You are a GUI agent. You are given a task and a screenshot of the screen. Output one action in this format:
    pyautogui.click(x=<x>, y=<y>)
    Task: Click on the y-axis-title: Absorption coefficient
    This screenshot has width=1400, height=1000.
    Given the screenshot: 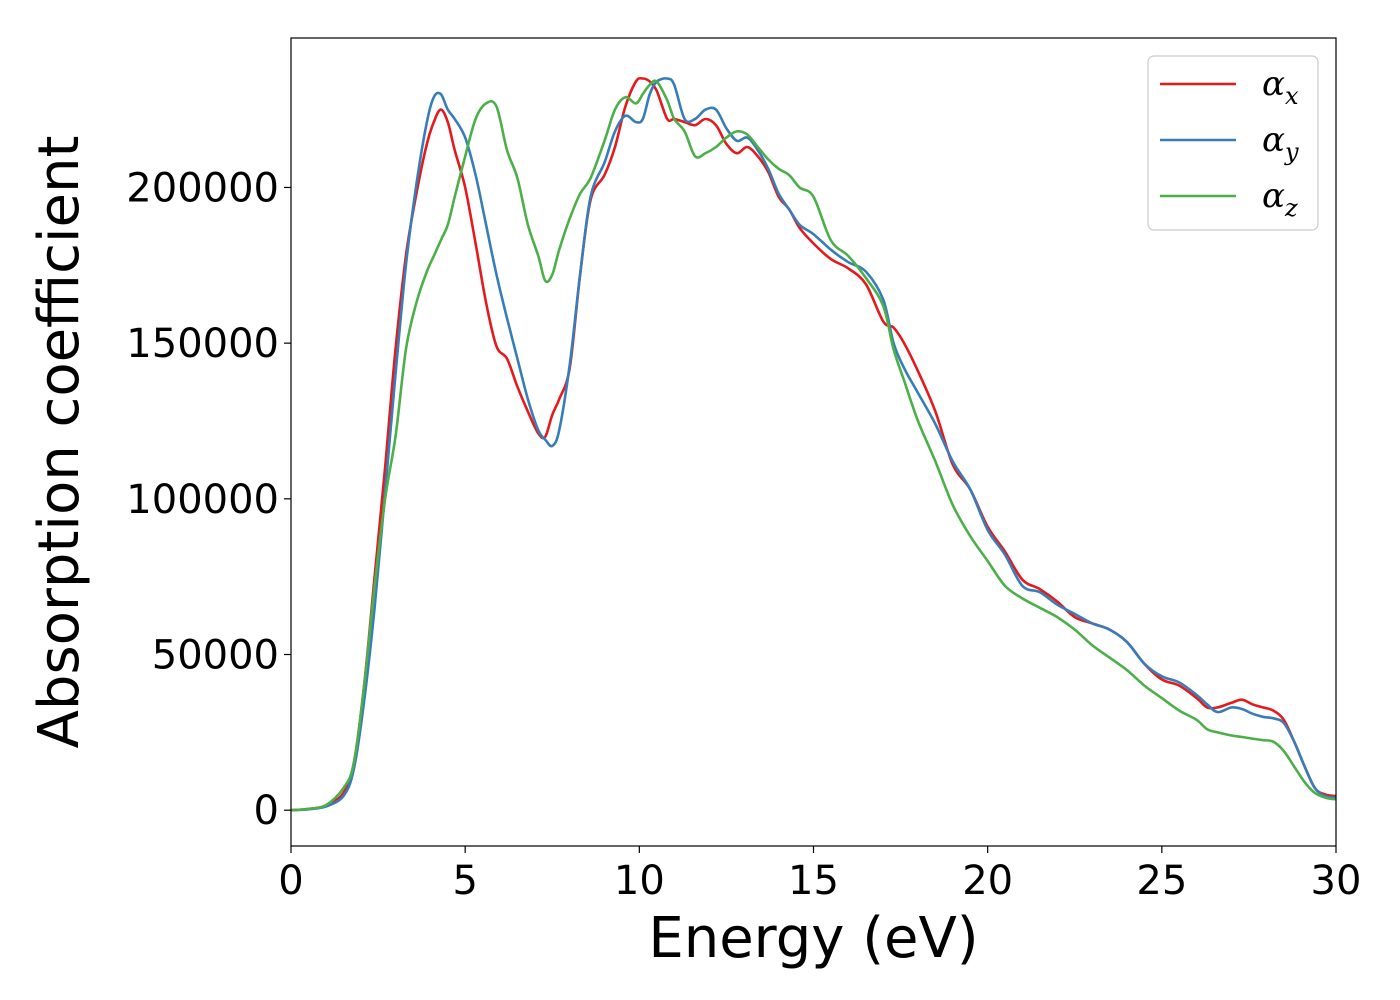 What is the action you would take?
    pyautogui.click(x=59, y=442)
    